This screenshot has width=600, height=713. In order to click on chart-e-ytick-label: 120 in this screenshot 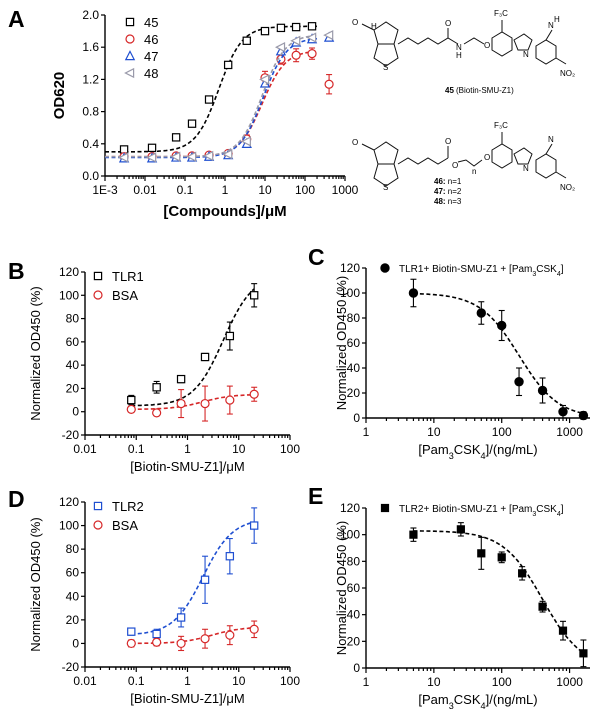, I will do `click(350, 508)`.